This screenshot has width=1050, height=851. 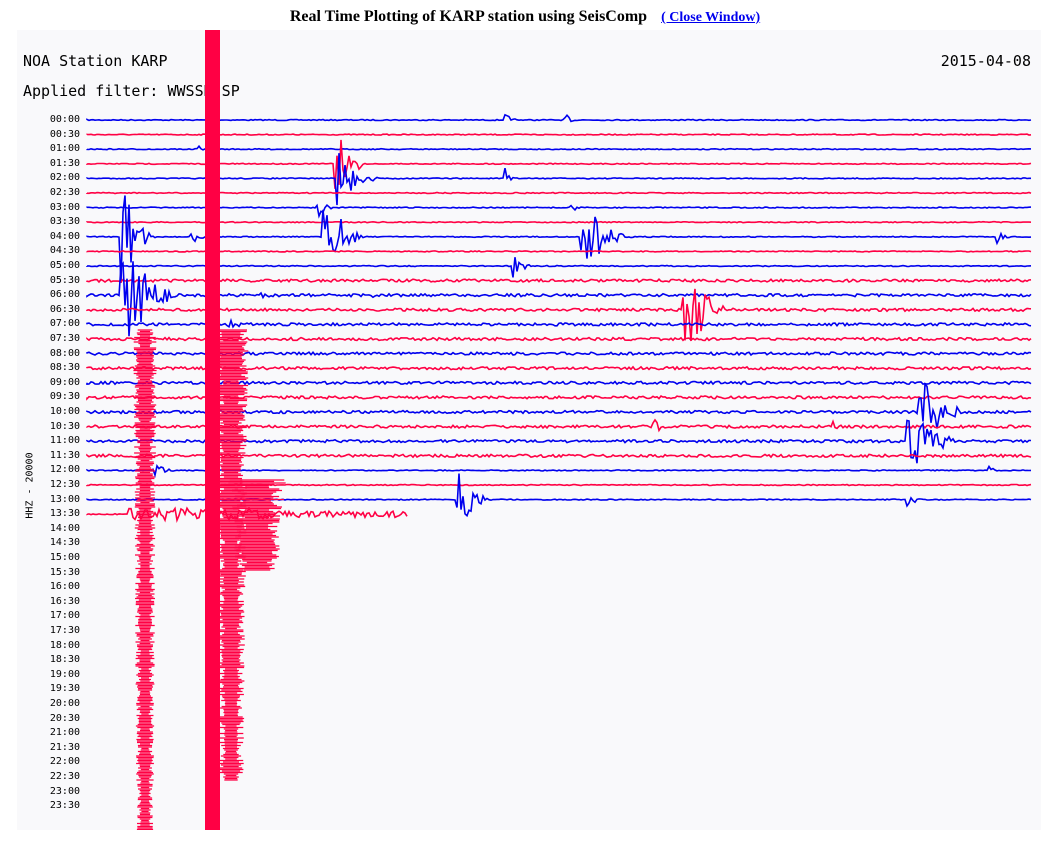 I want to click on time-tick-label: 14:00, so click(x=64, y=528).